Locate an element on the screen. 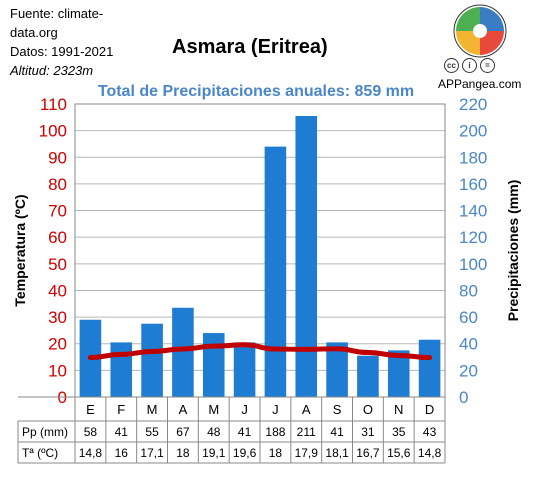 Image resolution: width=536 pixels, height=491 pixels. chart-subtitle: Total de Precipitaciones anuales: 859 mm is located at coordinates (256, 91).